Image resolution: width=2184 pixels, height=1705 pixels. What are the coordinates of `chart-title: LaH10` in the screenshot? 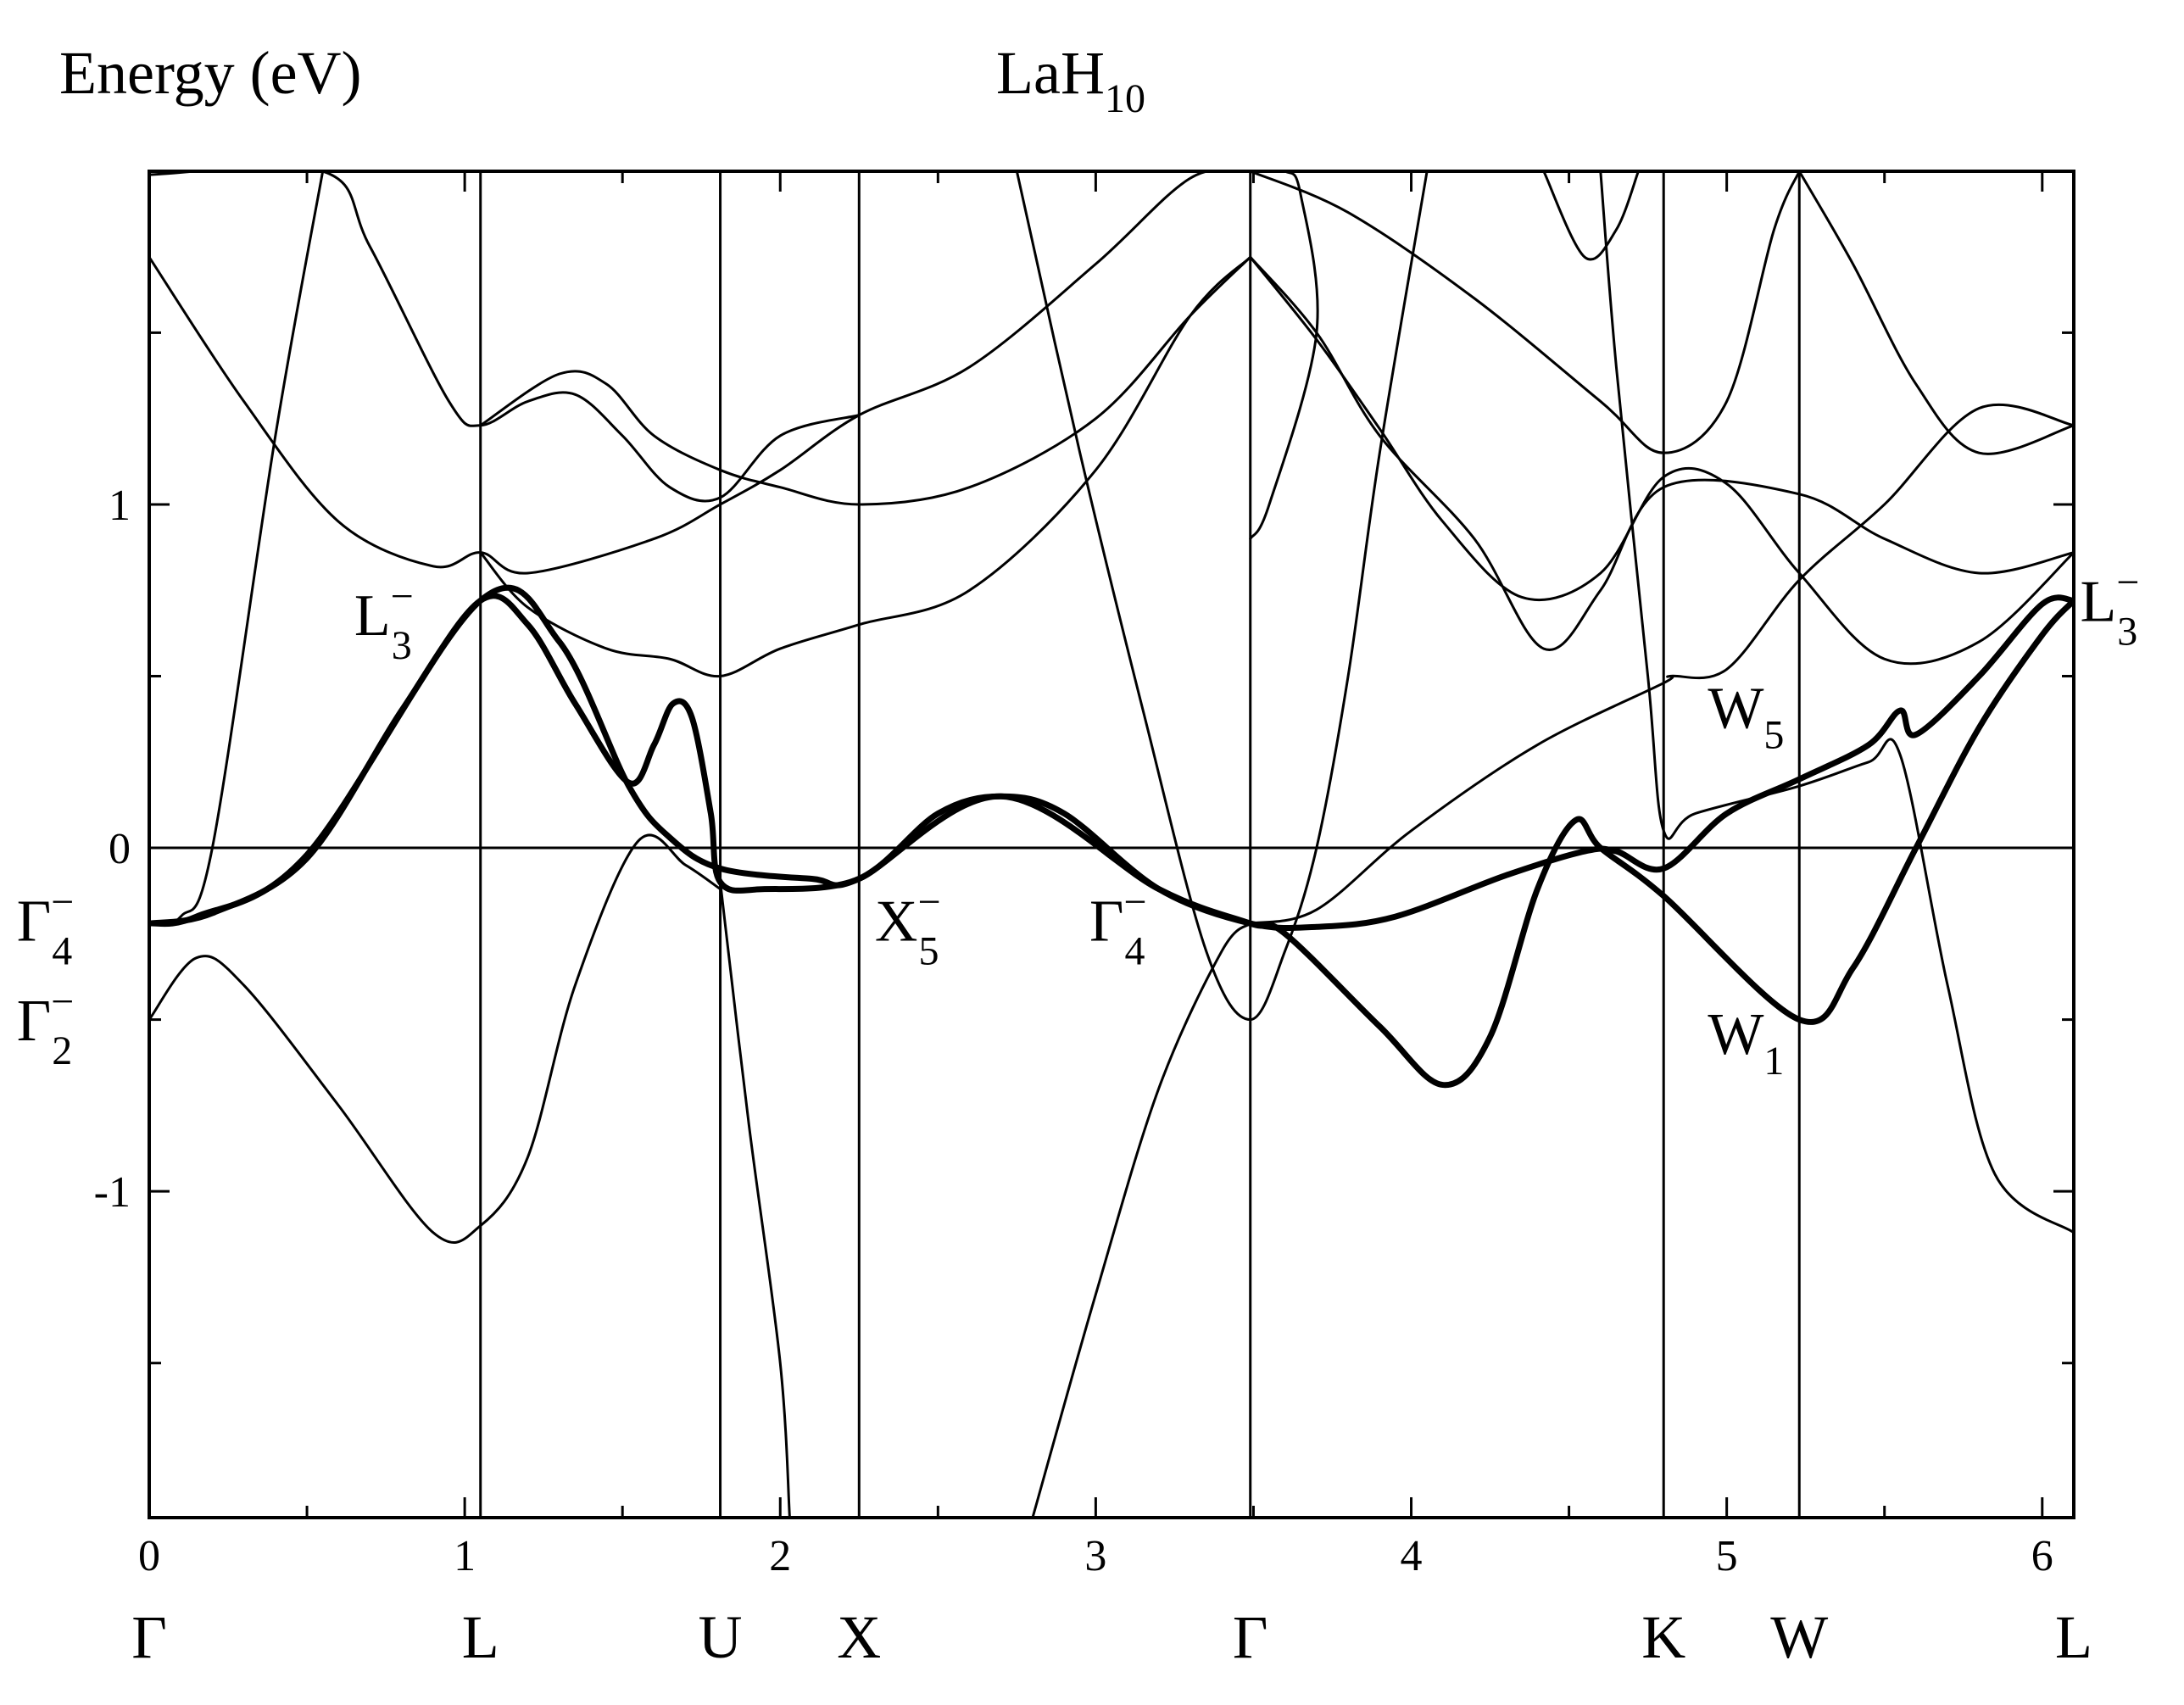 It's located at (1070, 80).